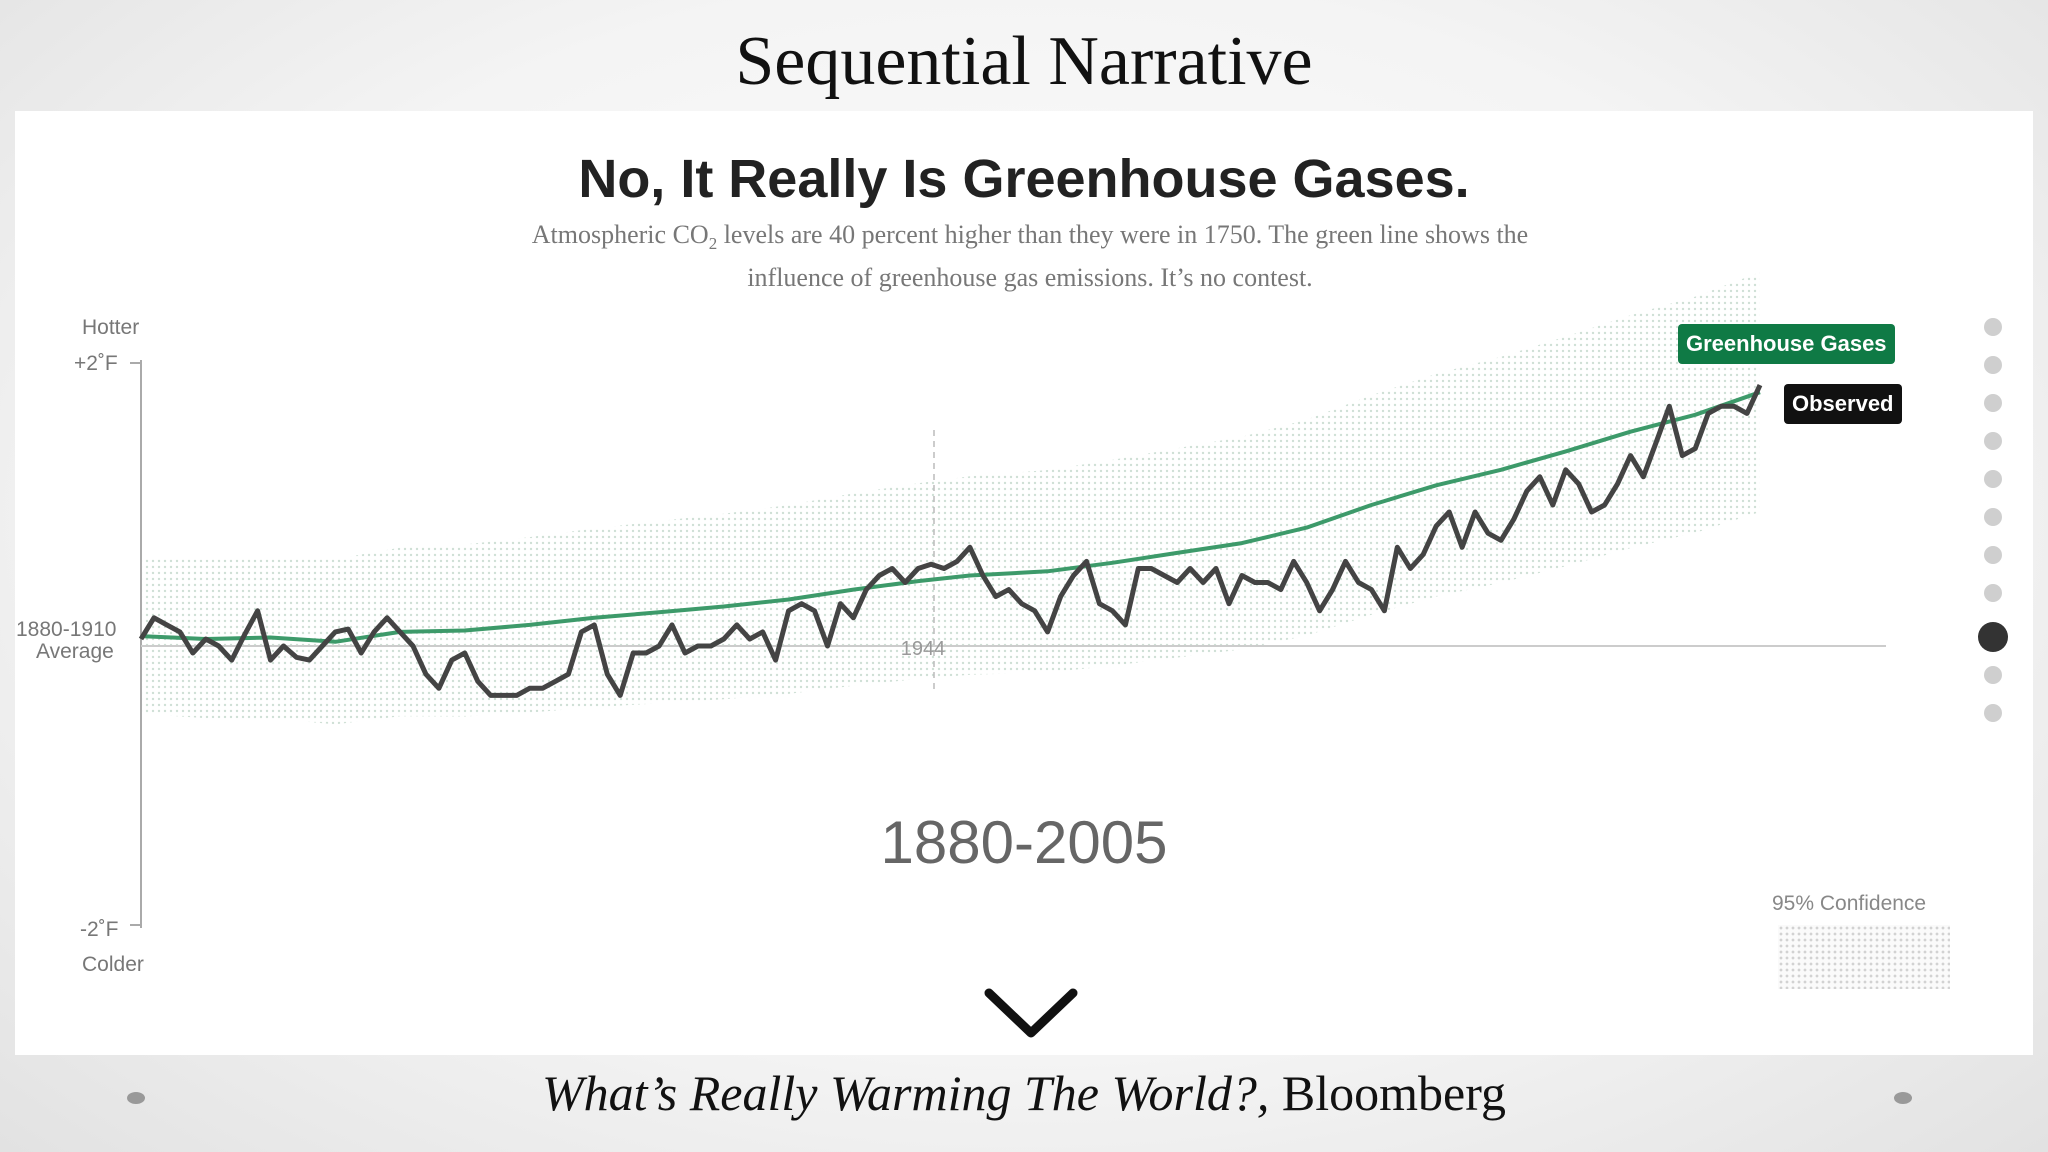  I want to click on y-label-colder: Colder, so click(113, 964).